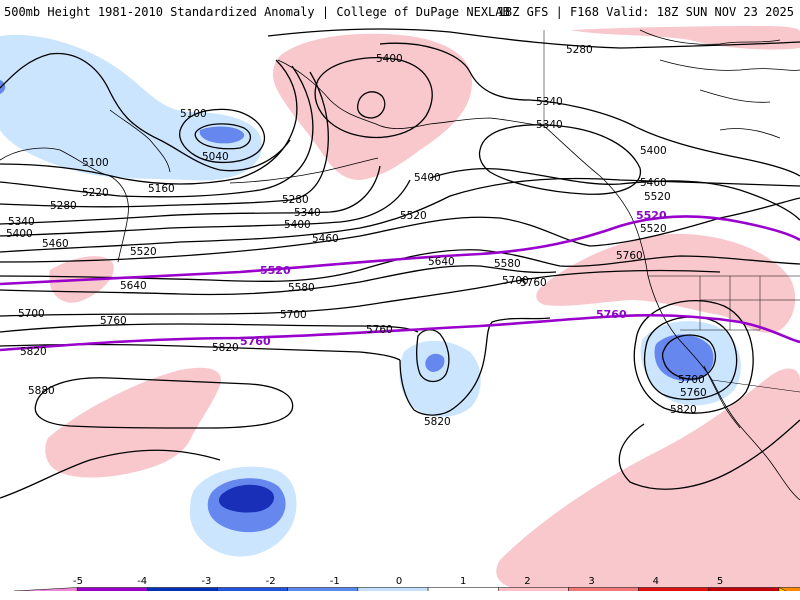 Image resolution: width=800 pixels, height=600 pixels. What do you see at coordinates (142, 581) in the screenshot?
I see `colorbar-tick-label: -4` at bounding box center [142, 581].